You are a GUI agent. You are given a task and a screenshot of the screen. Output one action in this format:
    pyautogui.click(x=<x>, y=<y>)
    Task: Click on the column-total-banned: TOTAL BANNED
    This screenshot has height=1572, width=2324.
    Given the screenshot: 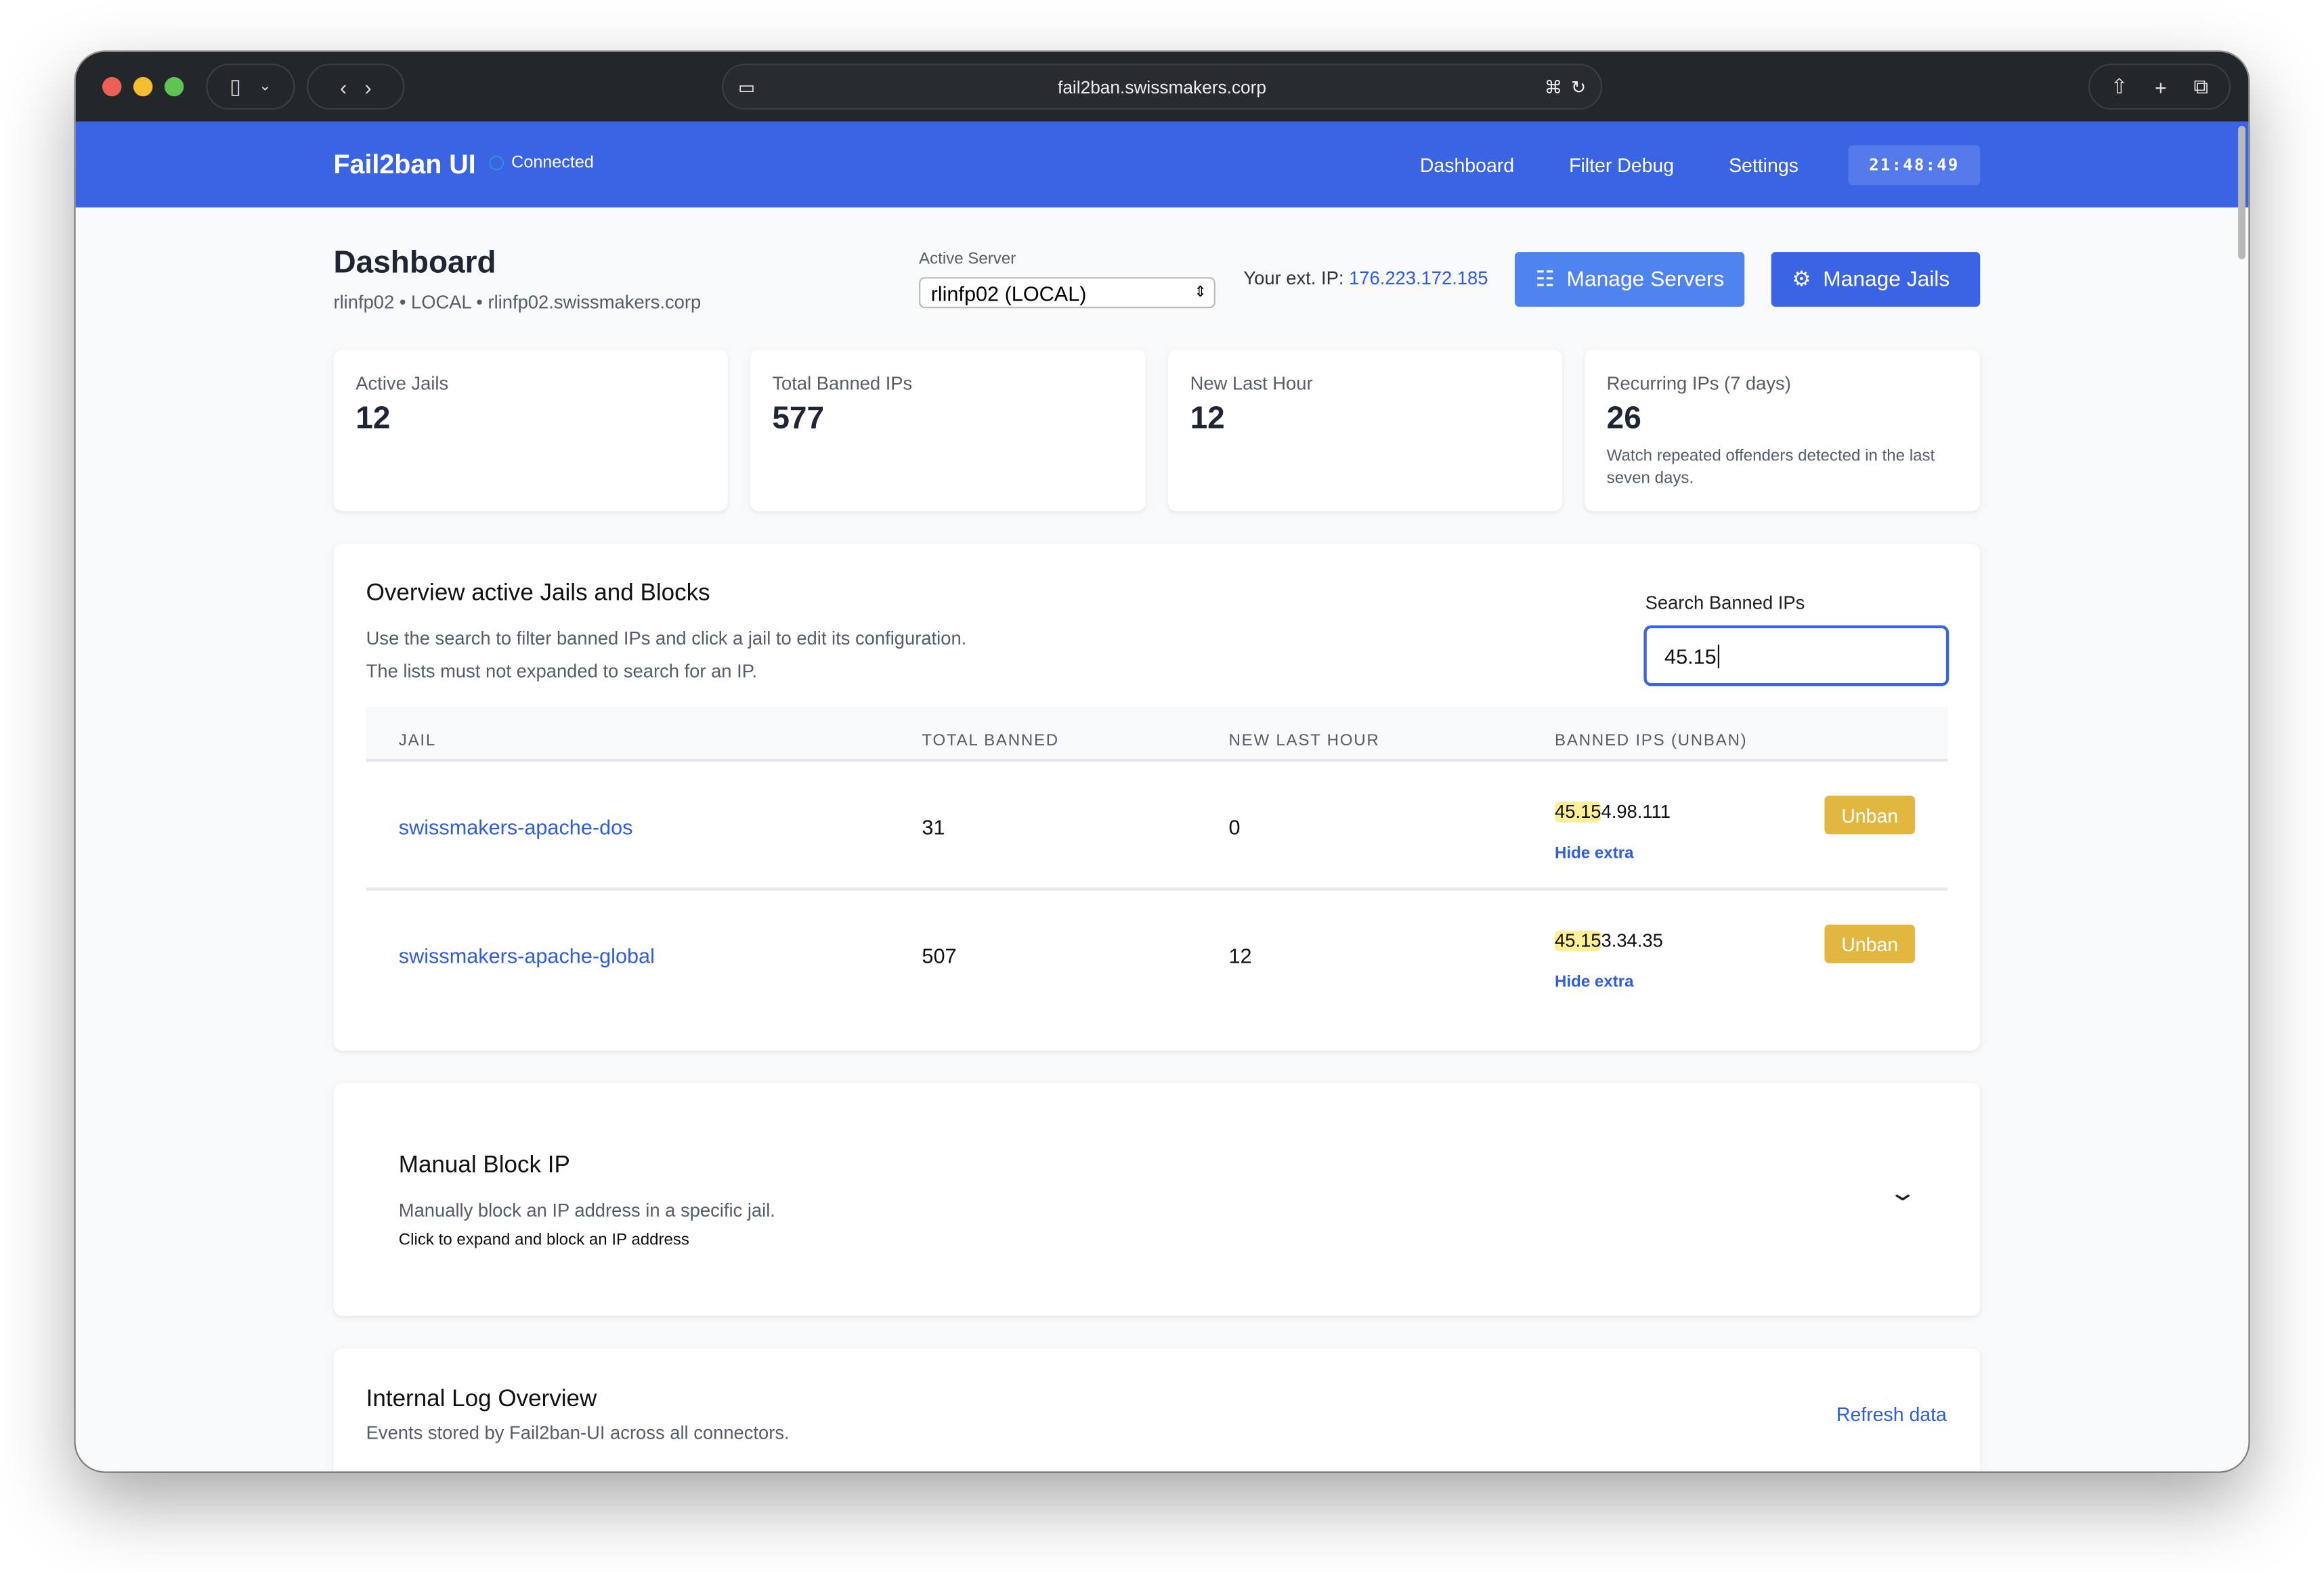 What is the action you would take?
    pyautogui.click(x=990, y=741)
    